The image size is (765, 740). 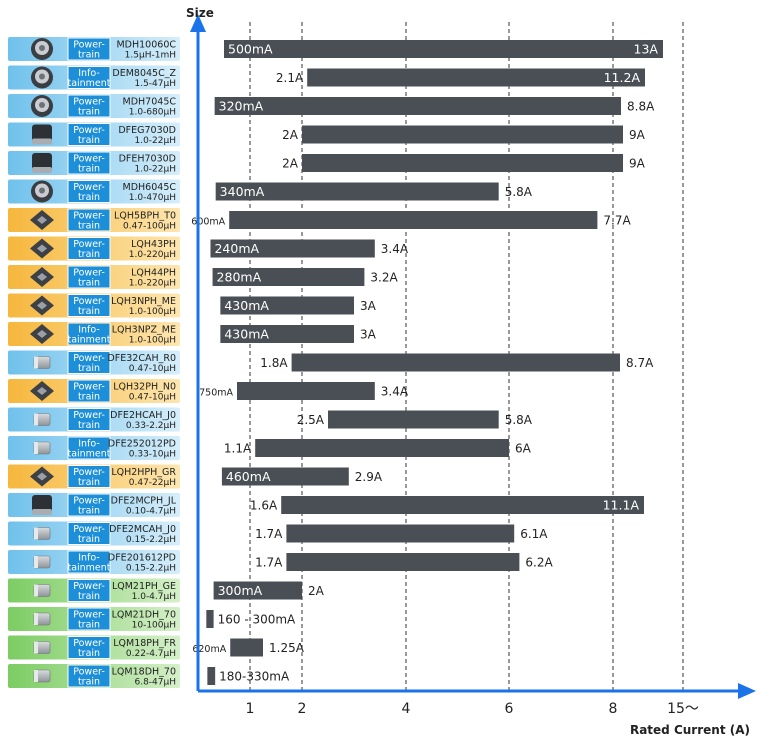 I want to click on inductance-range: 0.10-4.7μH, so click(x=151, y=512).